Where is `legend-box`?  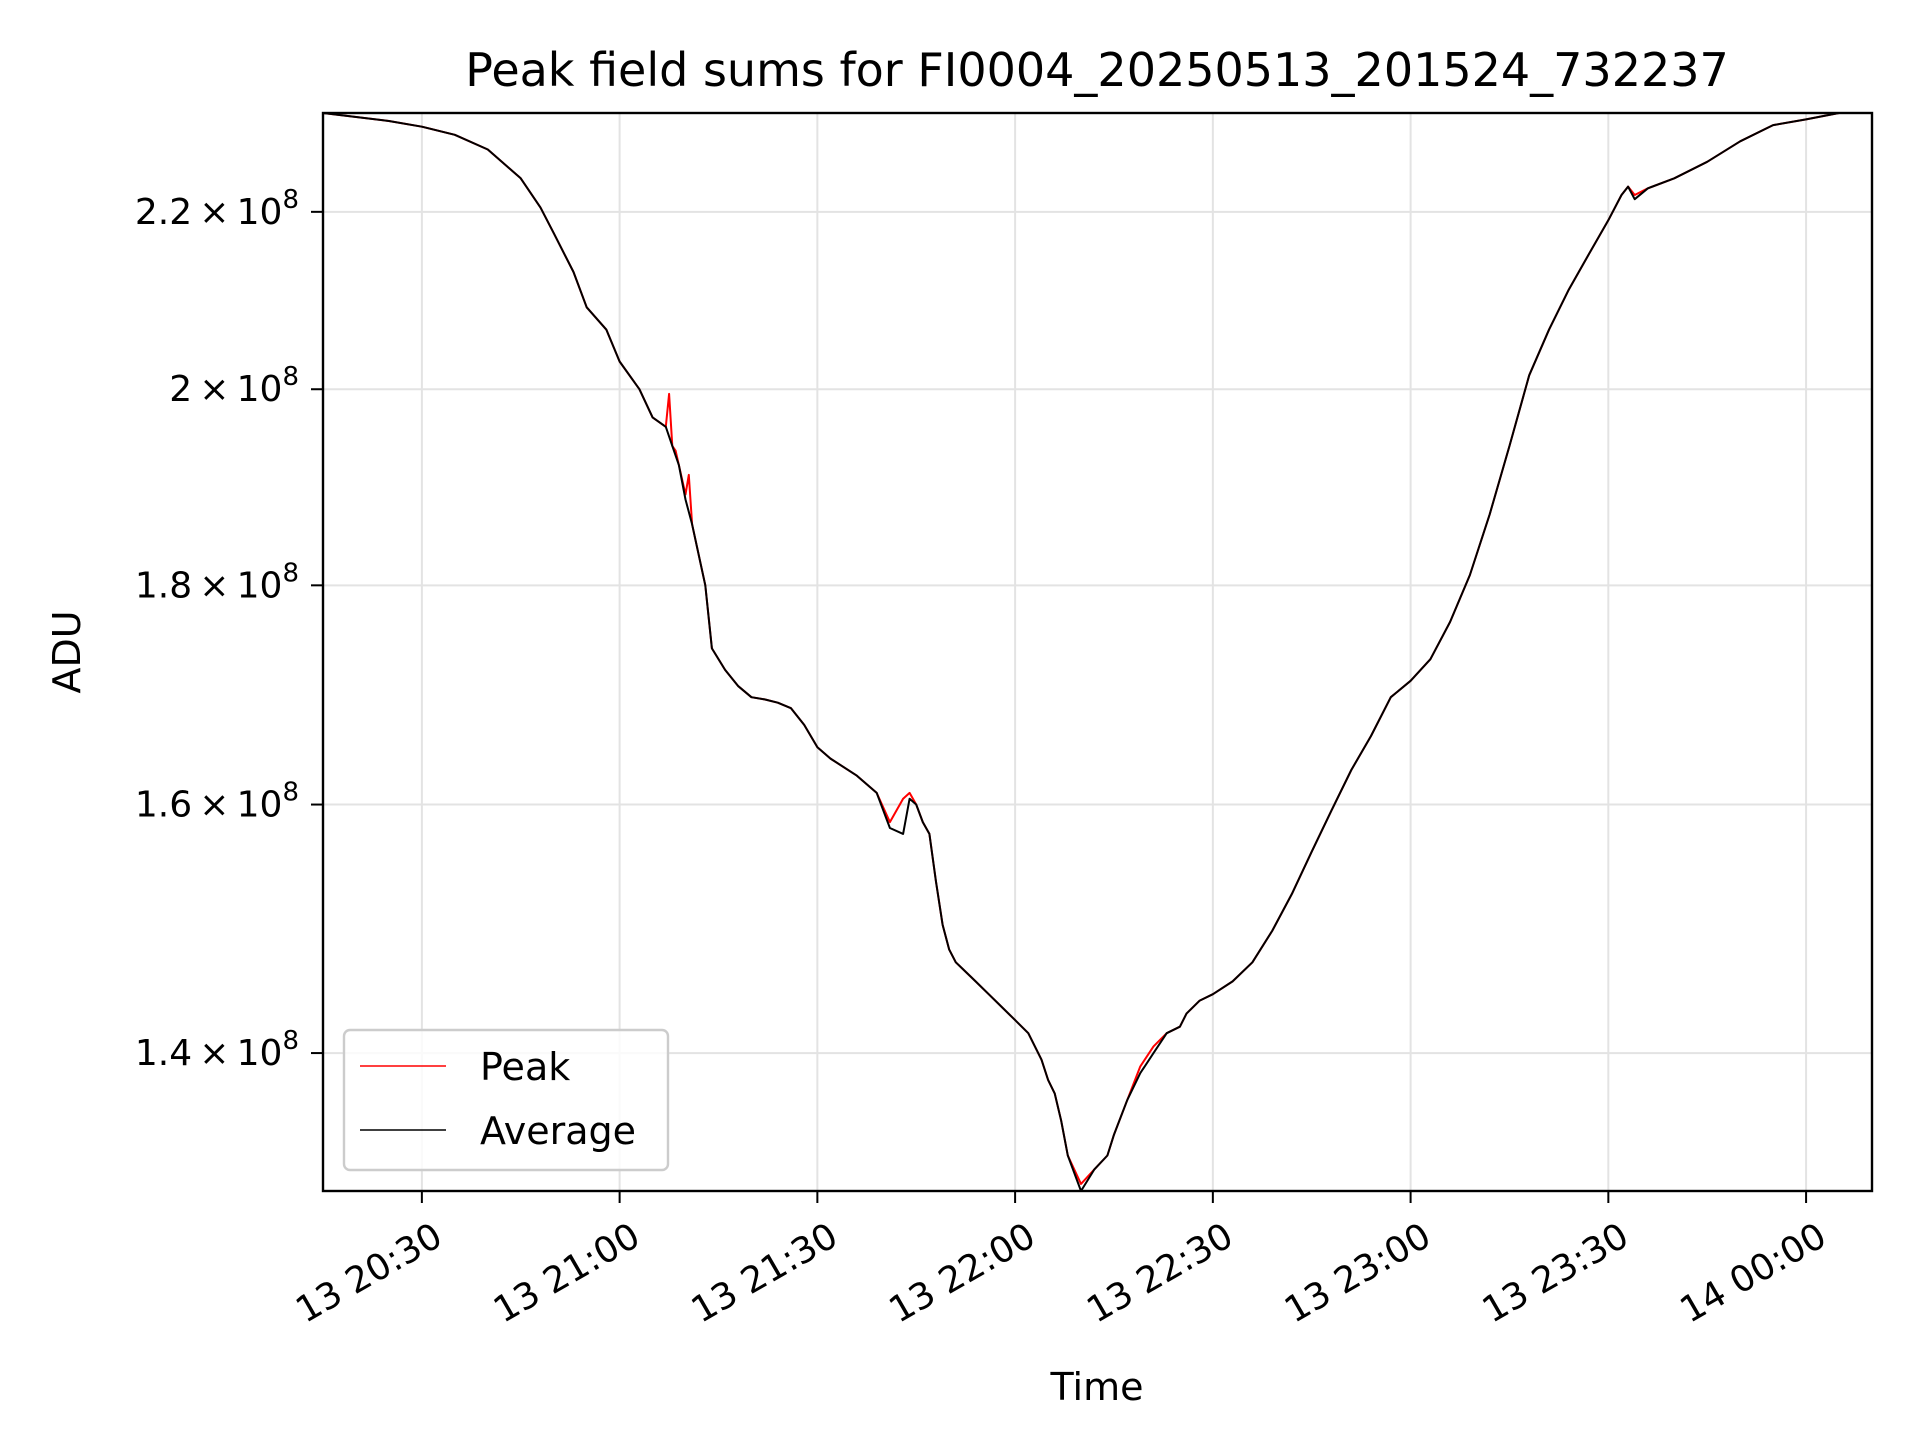 legend-box is located at coordinates (506, 1100).